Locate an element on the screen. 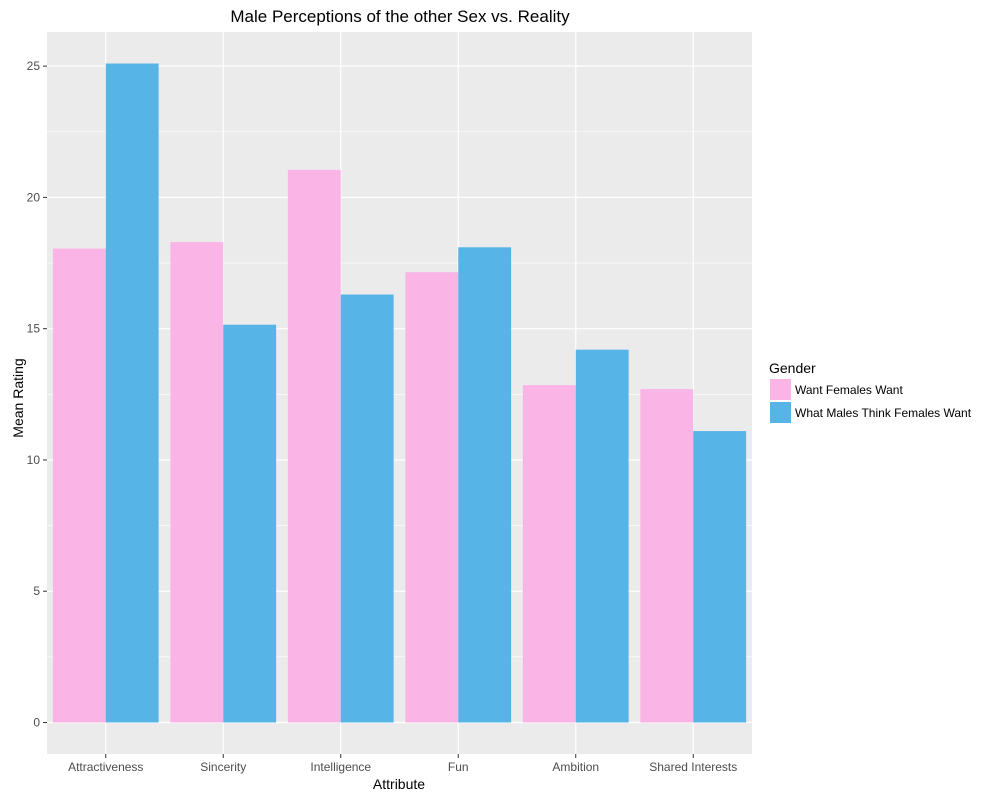 The width and height of the screenshot is (1000, 799). y-axis-title: Mean Rating is located at coordinates (18, 397).